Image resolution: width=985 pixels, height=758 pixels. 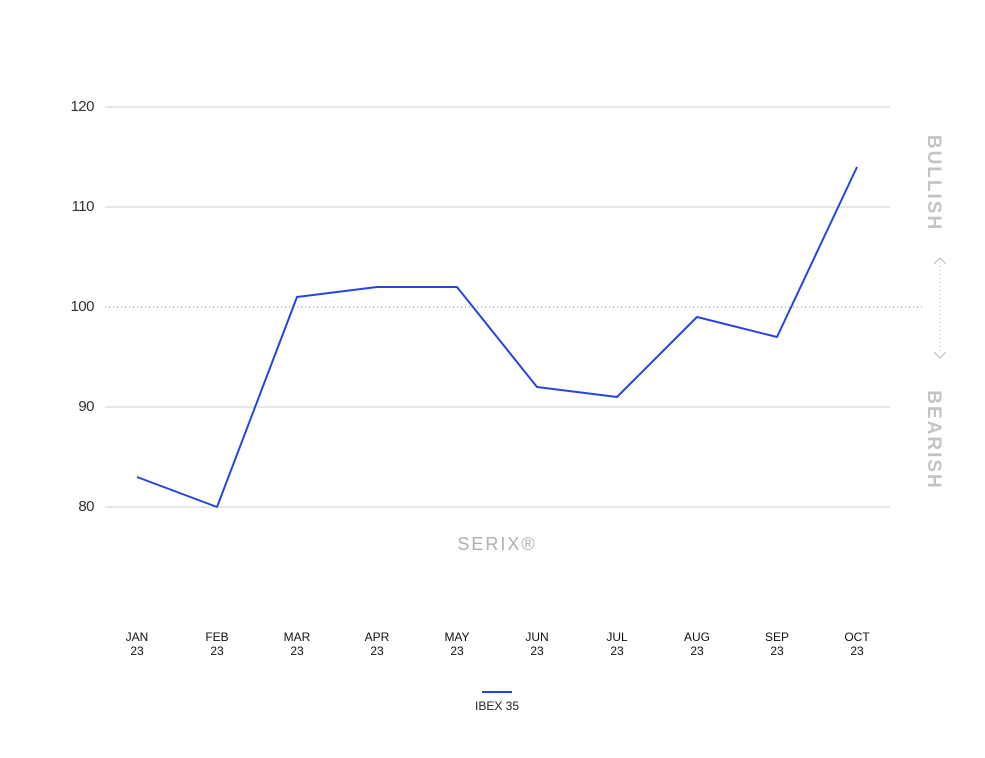 I want to click on x-tick-label: APR 23, so click(x=377, y=644).